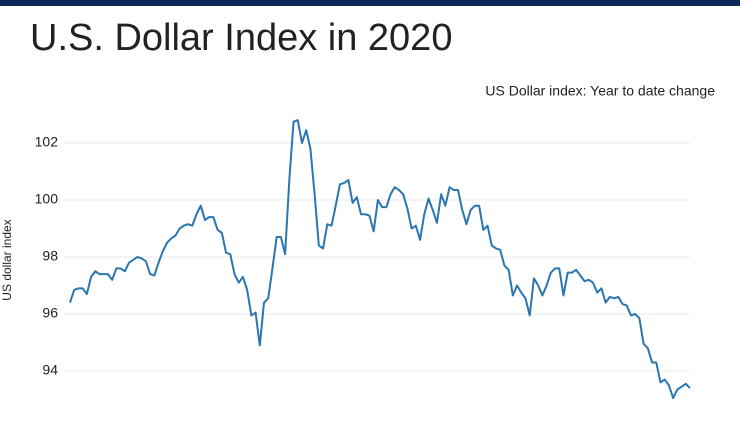 The width and height of the screenshot is (740, 421). Describe the element at coordinates (7, 259) in the screenshot. I see `y-axis-label: US dollar index` at that location.